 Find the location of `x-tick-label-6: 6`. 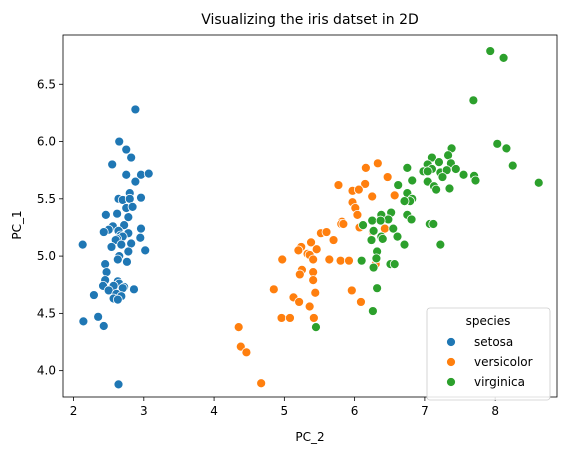

x-tick-label-6: 6 is located at coordinates (355, 411).